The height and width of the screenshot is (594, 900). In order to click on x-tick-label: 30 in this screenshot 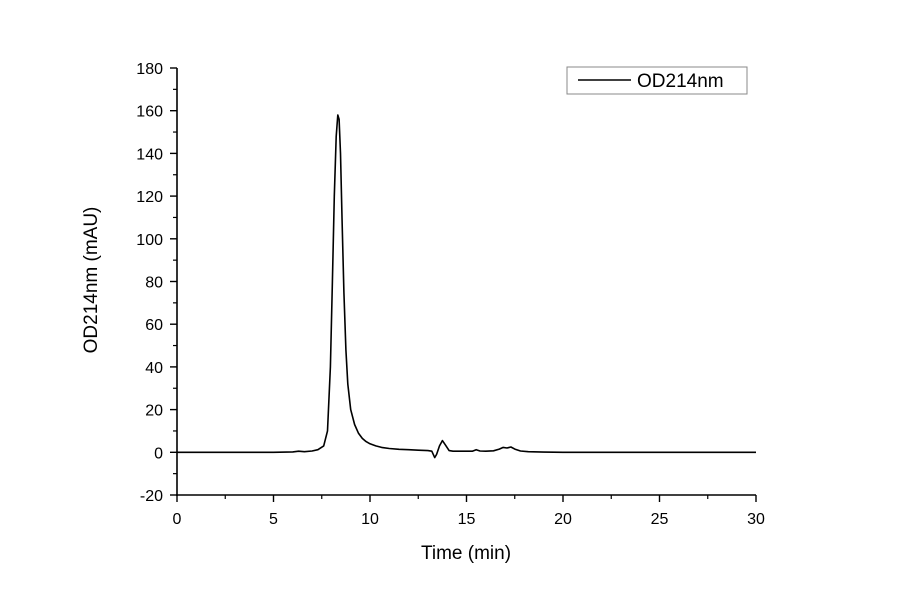, I will do `click(756, 519)`.